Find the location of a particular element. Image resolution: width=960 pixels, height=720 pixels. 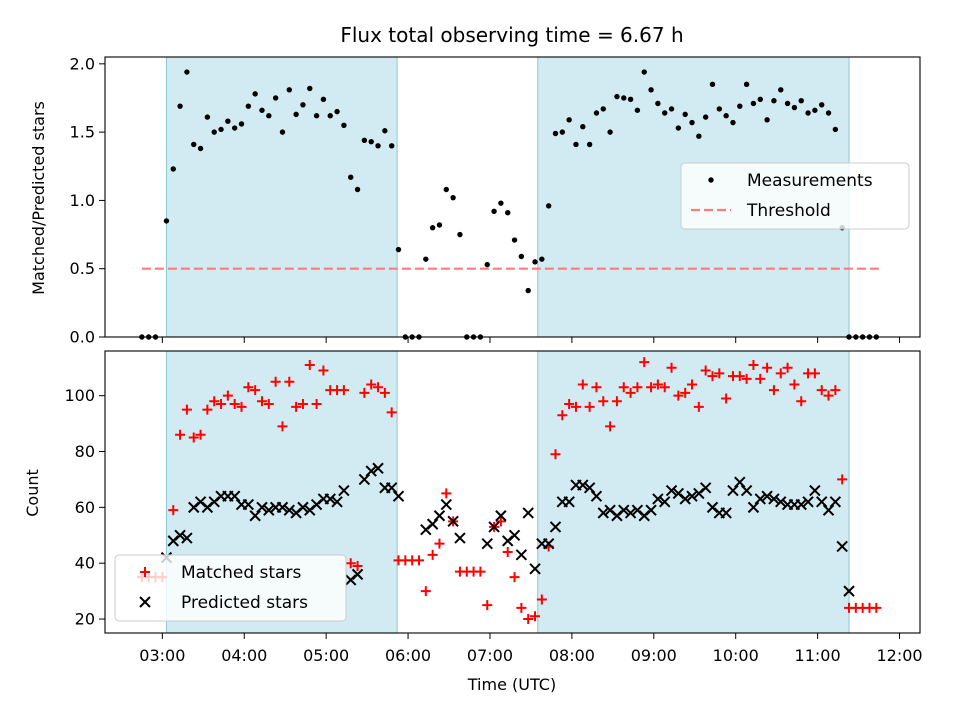

y-tick-label: 0.5 is located at coordinates (82, 268).